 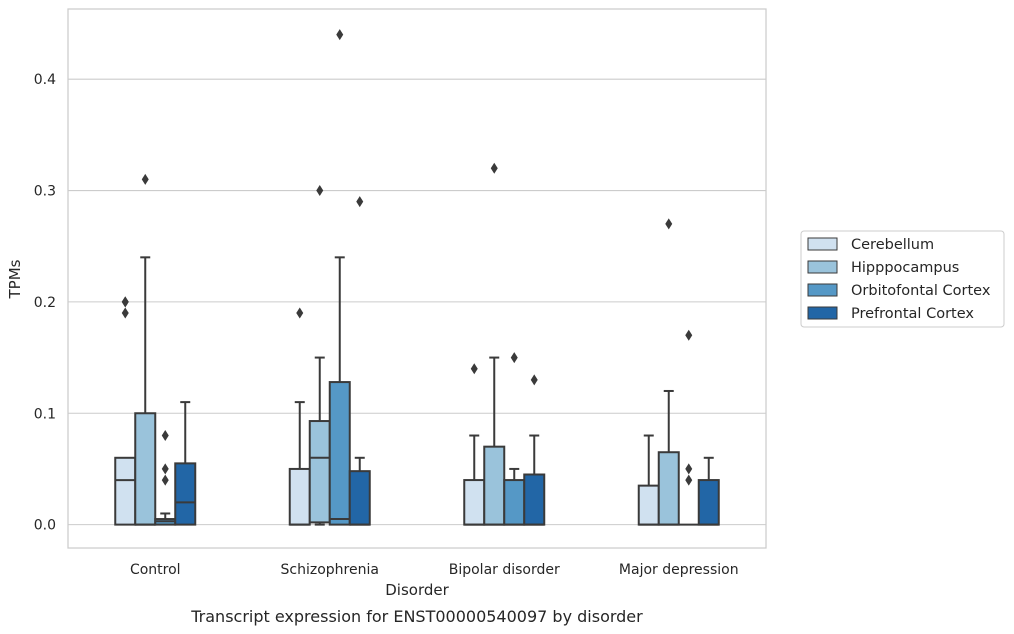 What do you see at coordinates (45, 526) in the screenshot?
I see `y-tick-label: 0.0` at bounding box center [45, 526].